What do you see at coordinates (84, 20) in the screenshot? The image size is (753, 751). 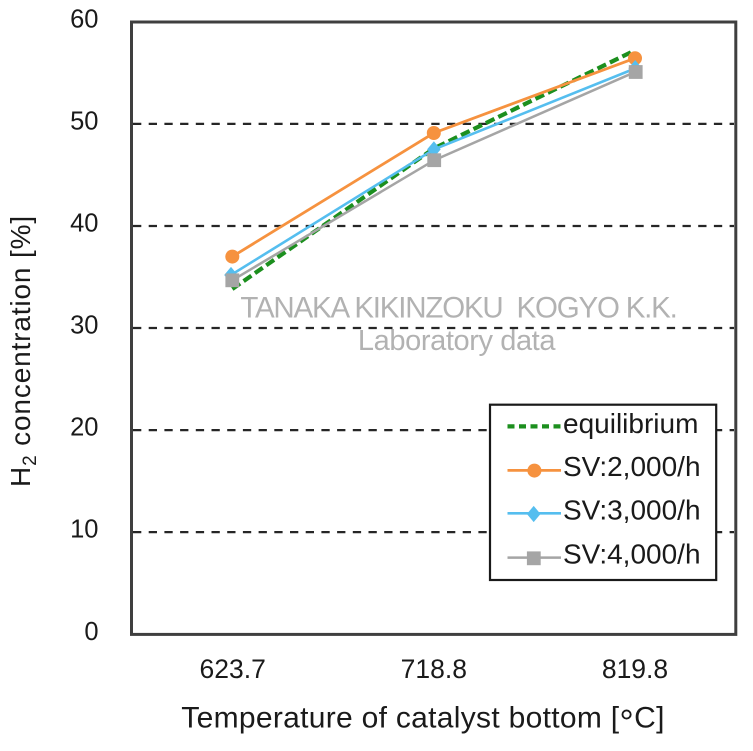 I see `svg-text: 60` at bounding box center [84, 20].